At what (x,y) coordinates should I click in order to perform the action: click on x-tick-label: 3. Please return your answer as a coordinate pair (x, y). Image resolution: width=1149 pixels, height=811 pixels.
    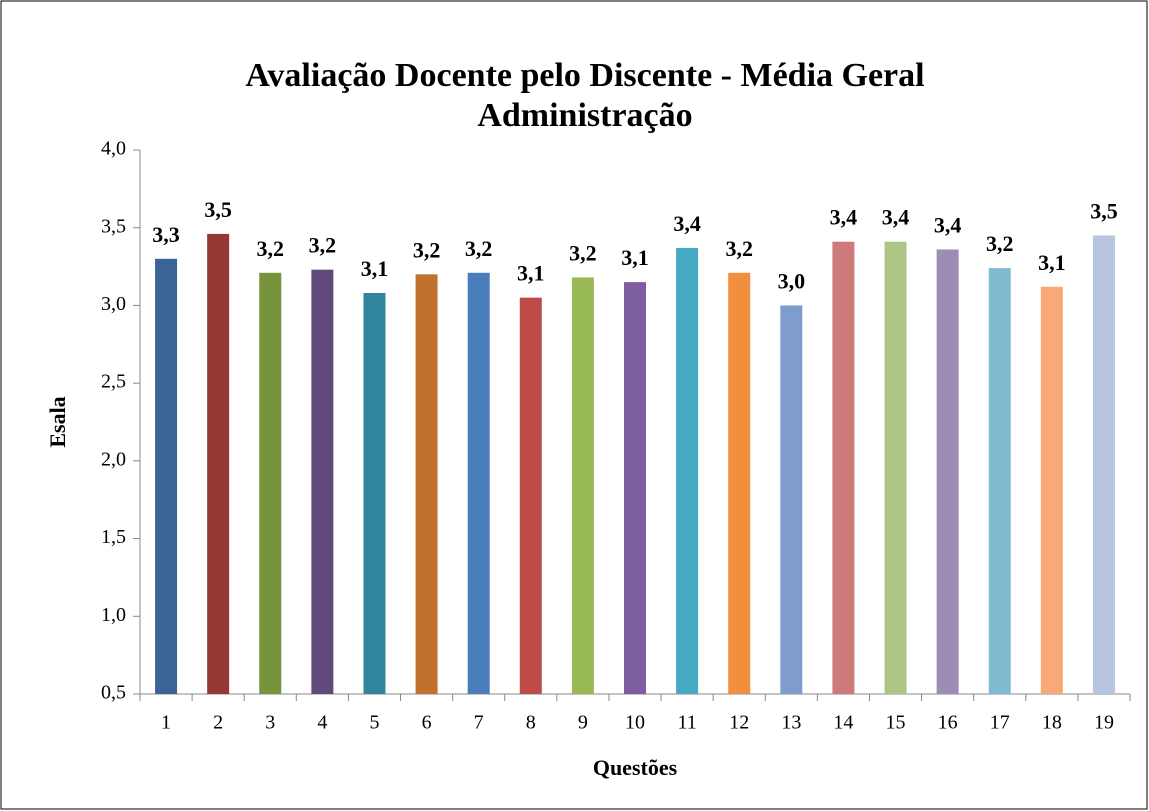
    Looking at the image, I should click on (270, 723).